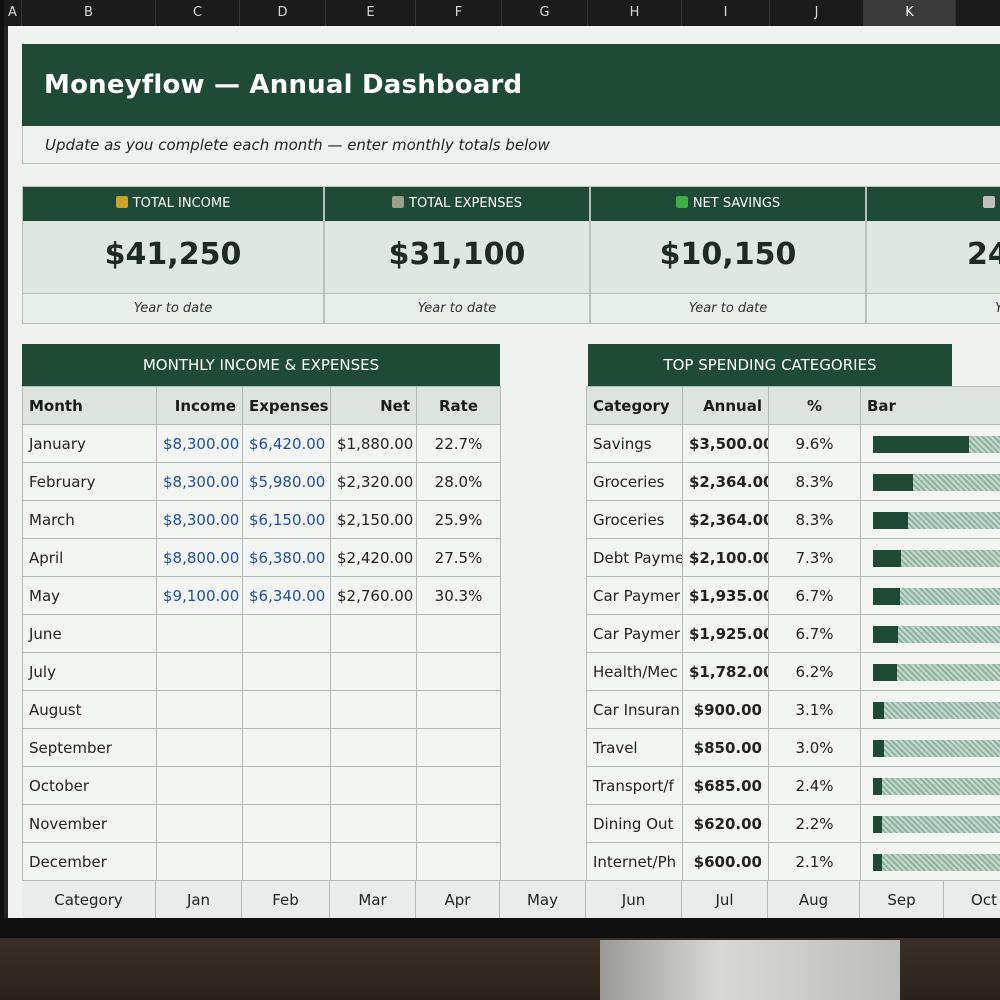  I want to click on bottom-cell: Category, so click(89, 899).